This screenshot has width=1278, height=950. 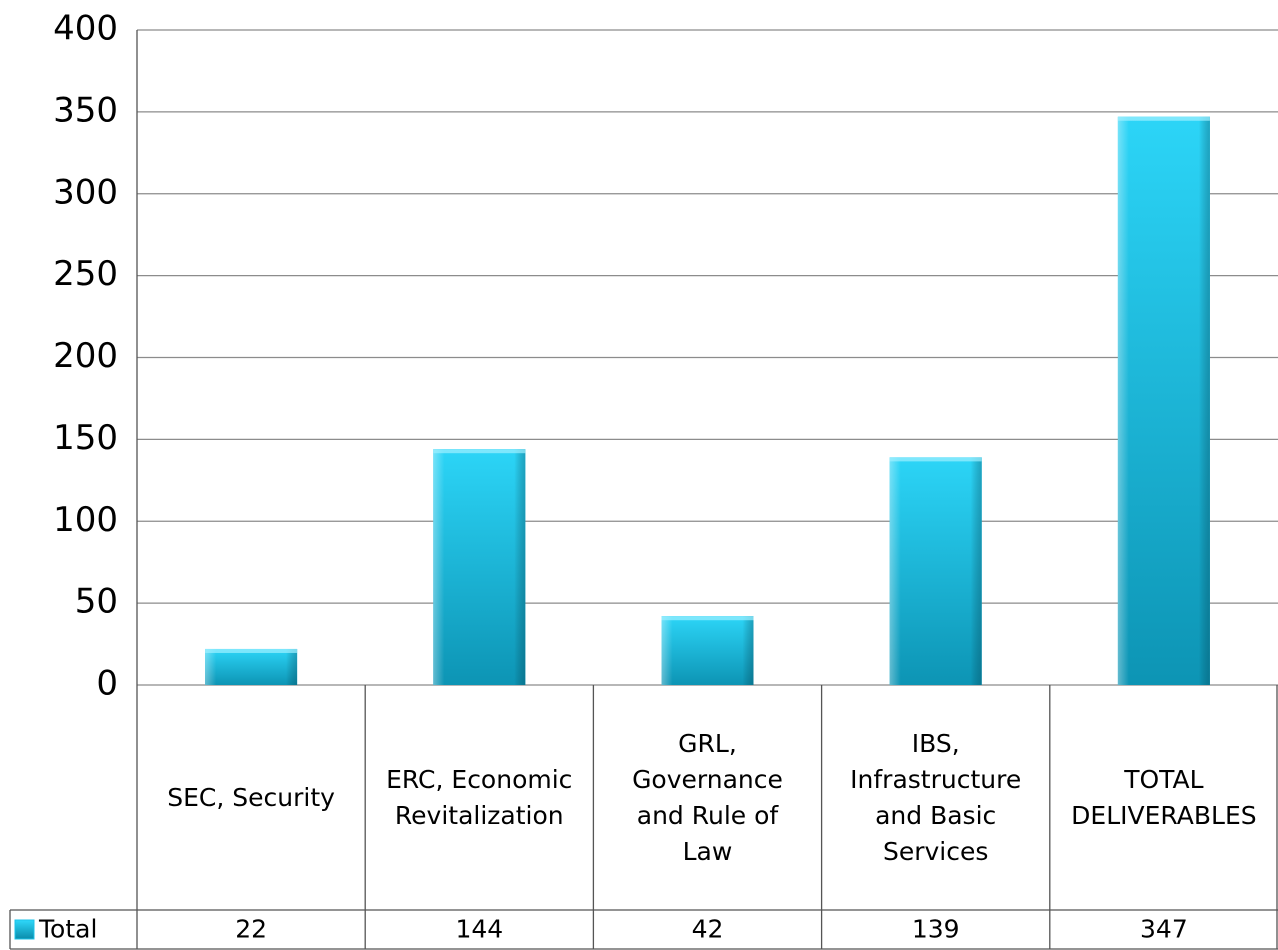 What do you see at coordinates (24, 929) in the screenshot?
I see `legend-swatch` at bounding box center [24, 929].